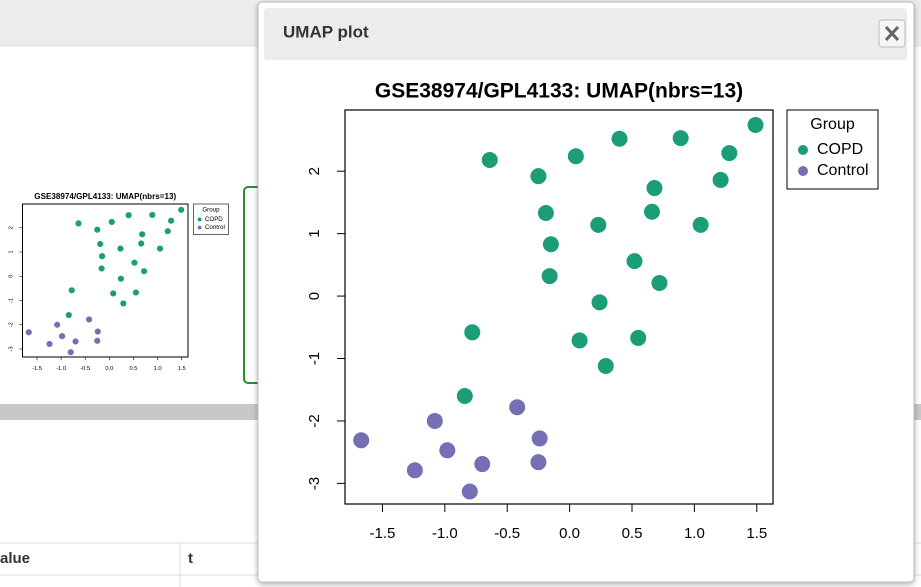  What do you see at coordinates (15, 558) in the screenshot?
I see `table-header: alue` at bounding box center [15, 558].